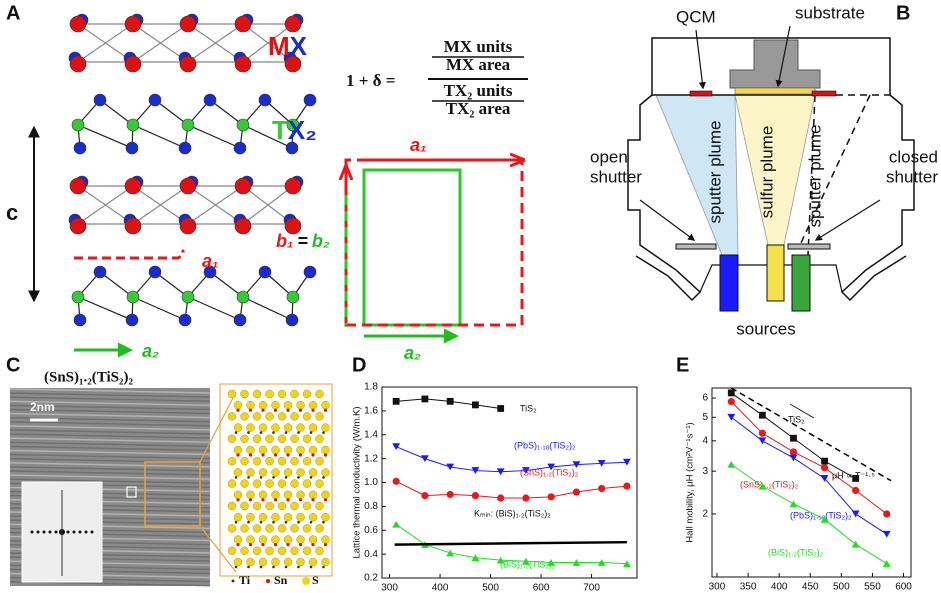  I want to click on y-tick-label: 4, so click(705, 440).